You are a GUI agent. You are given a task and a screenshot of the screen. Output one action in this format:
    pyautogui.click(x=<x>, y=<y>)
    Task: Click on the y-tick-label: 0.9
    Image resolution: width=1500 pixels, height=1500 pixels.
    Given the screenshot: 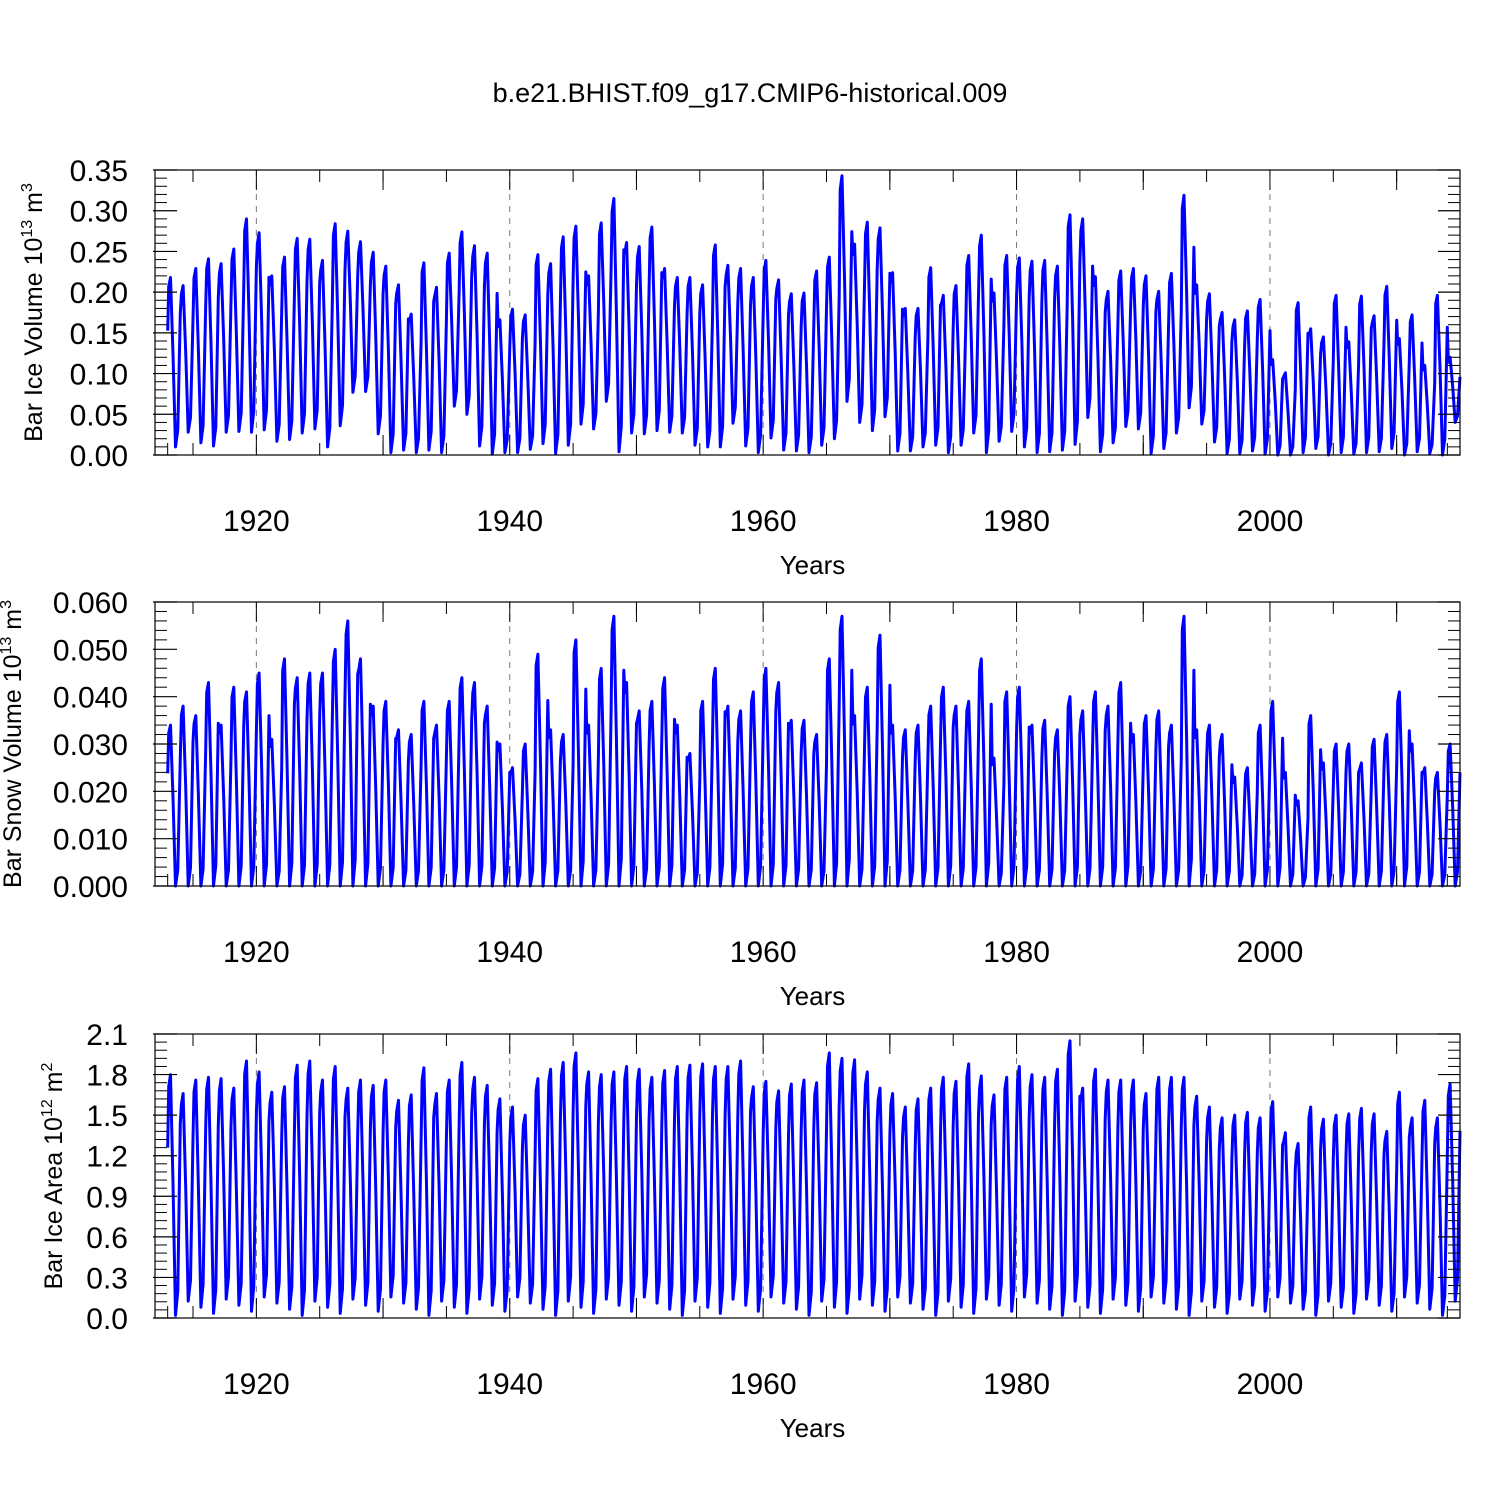 What is the action you would take?
    pyautogui.click(x=107, y=1197)
    